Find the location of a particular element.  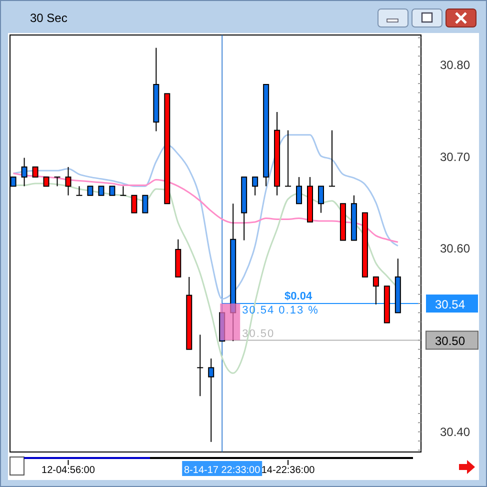

y-tick-label: 30.60 is located at coordinates (455, 249).